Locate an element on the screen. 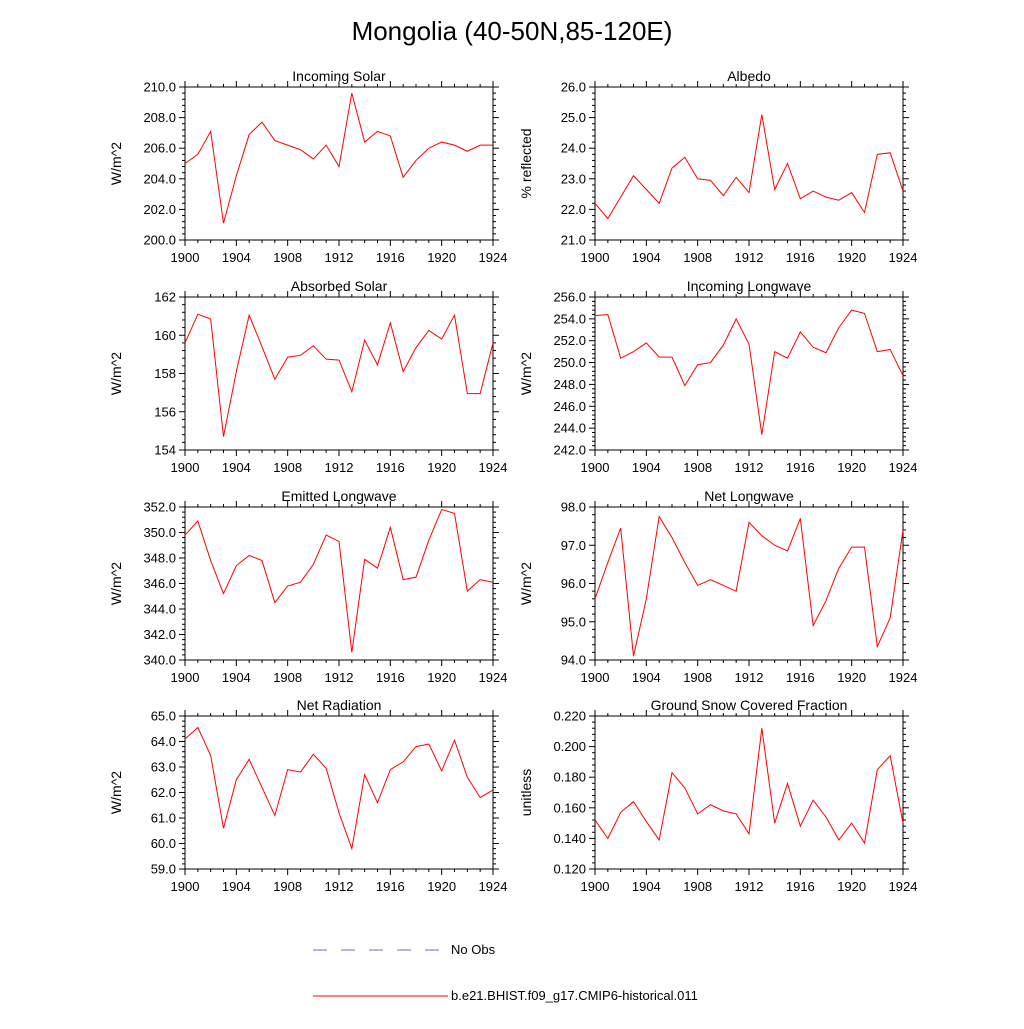  y-tick-label: 97.0 is located at coordinates (573, 545).